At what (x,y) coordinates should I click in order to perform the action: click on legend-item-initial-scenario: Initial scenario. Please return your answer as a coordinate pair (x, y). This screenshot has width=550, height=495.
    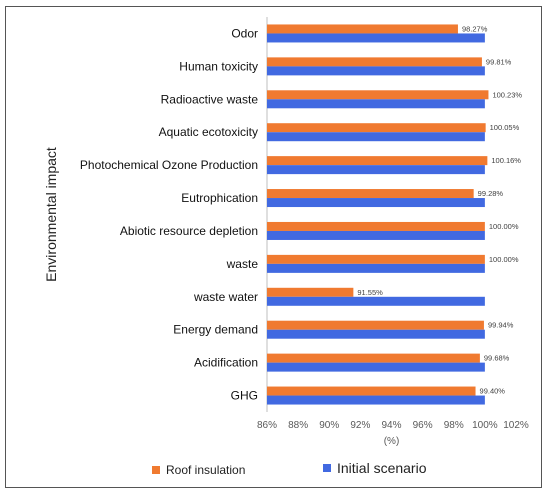
    Looking at the image, I should click on (375, 468).